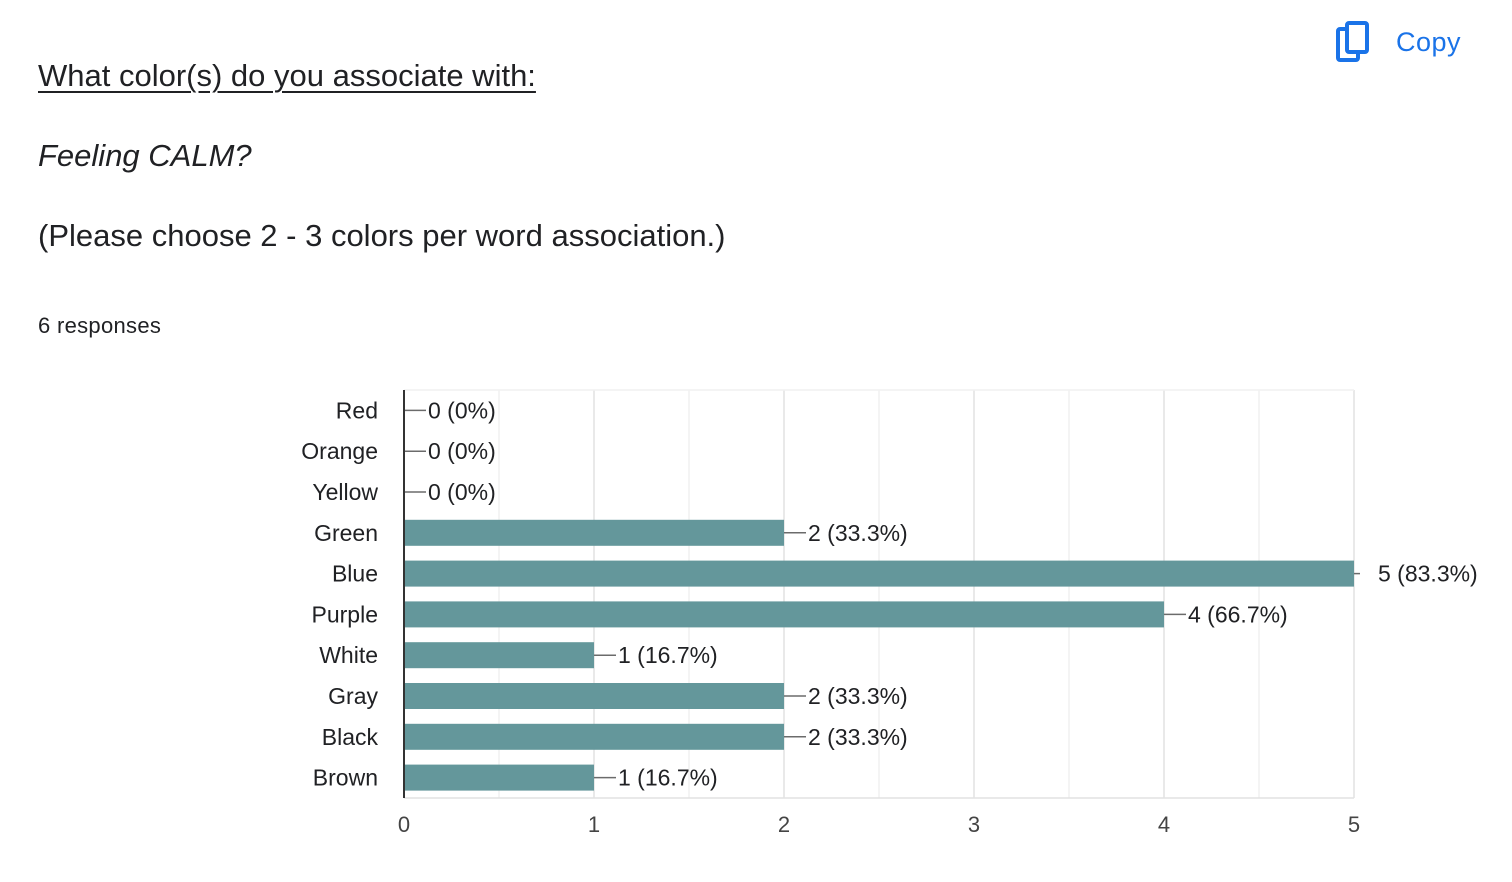 Image resolution: width=1512 pixels, height=882 pixels. What do you see at coordinates (1164, 824) in the screenshot?
I see `x-tick-label: 4` at bounding box center [1164, 824].